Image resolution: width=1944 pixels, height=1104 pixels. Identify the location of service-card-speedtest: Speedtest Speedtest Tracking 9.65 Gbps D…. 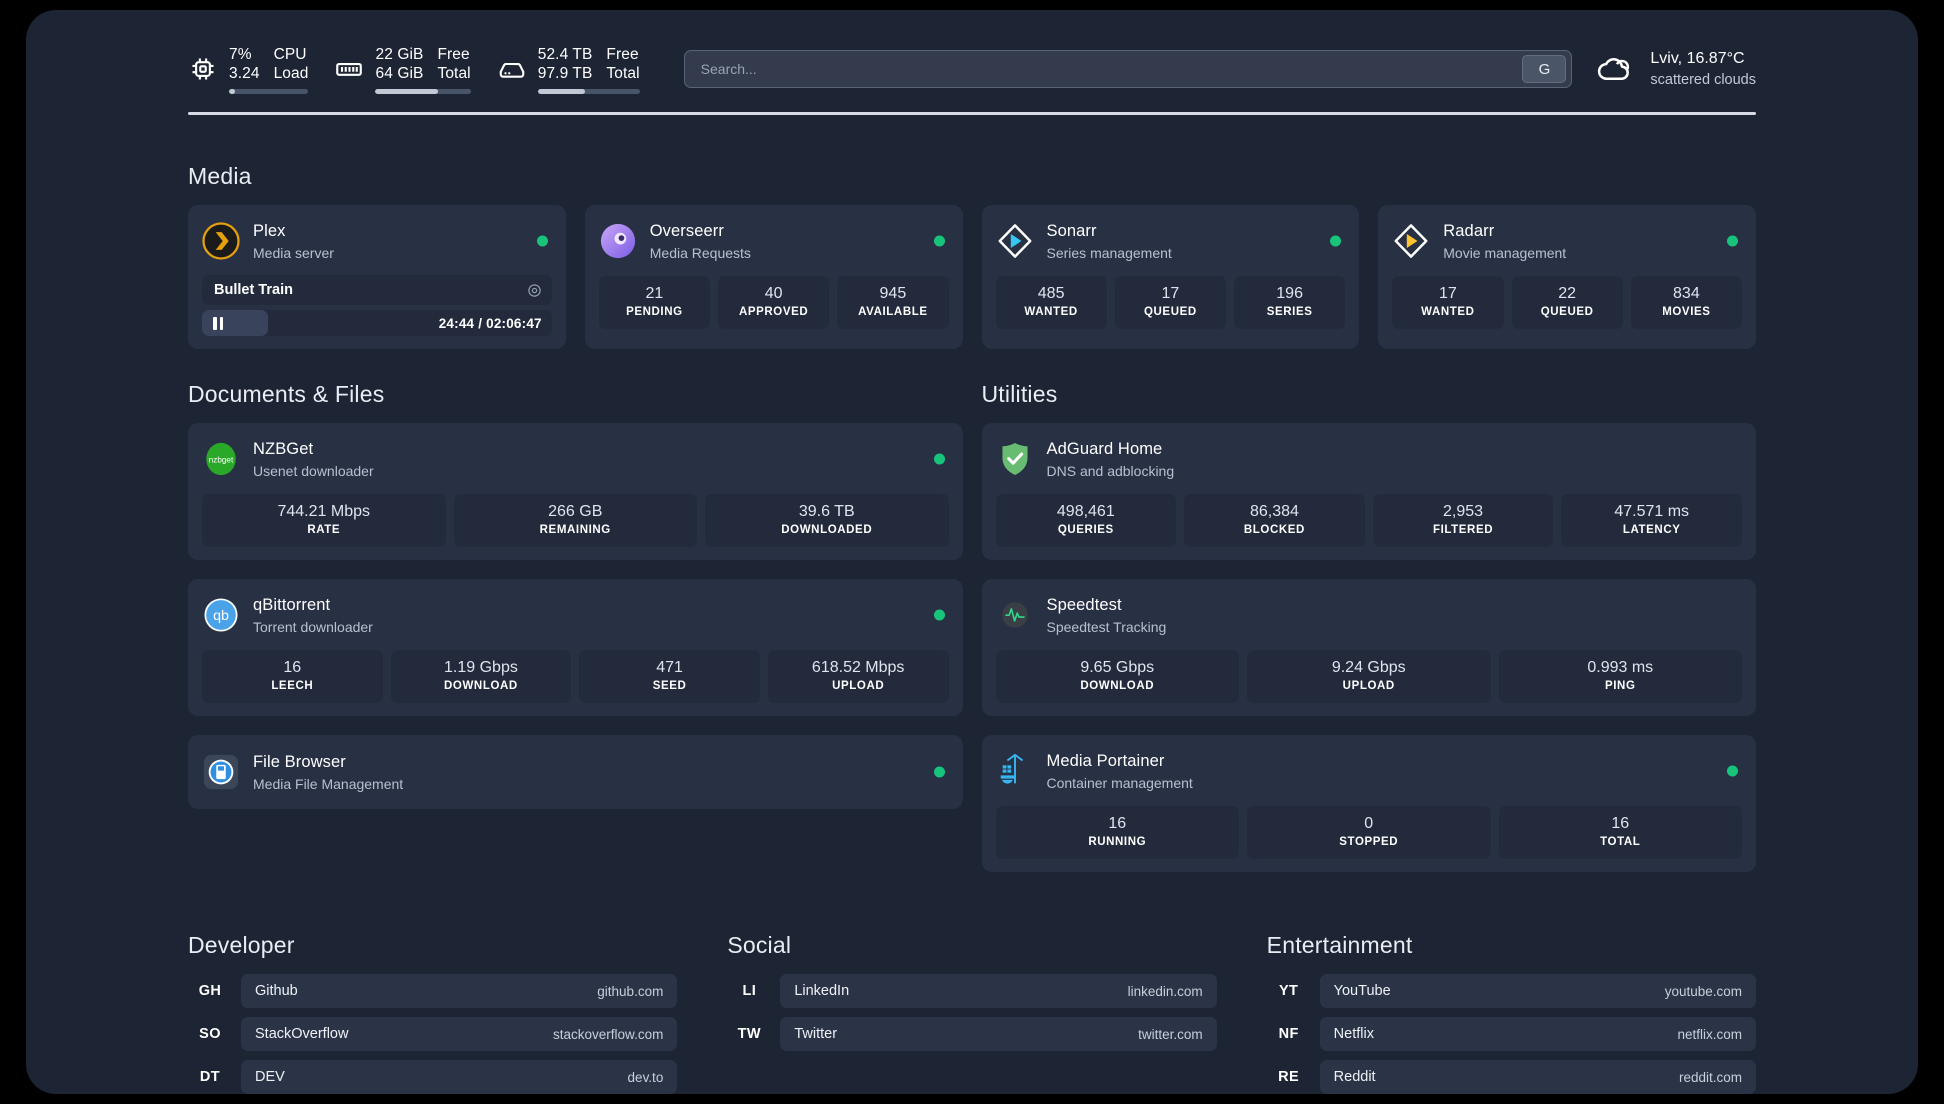
(1368, 647).